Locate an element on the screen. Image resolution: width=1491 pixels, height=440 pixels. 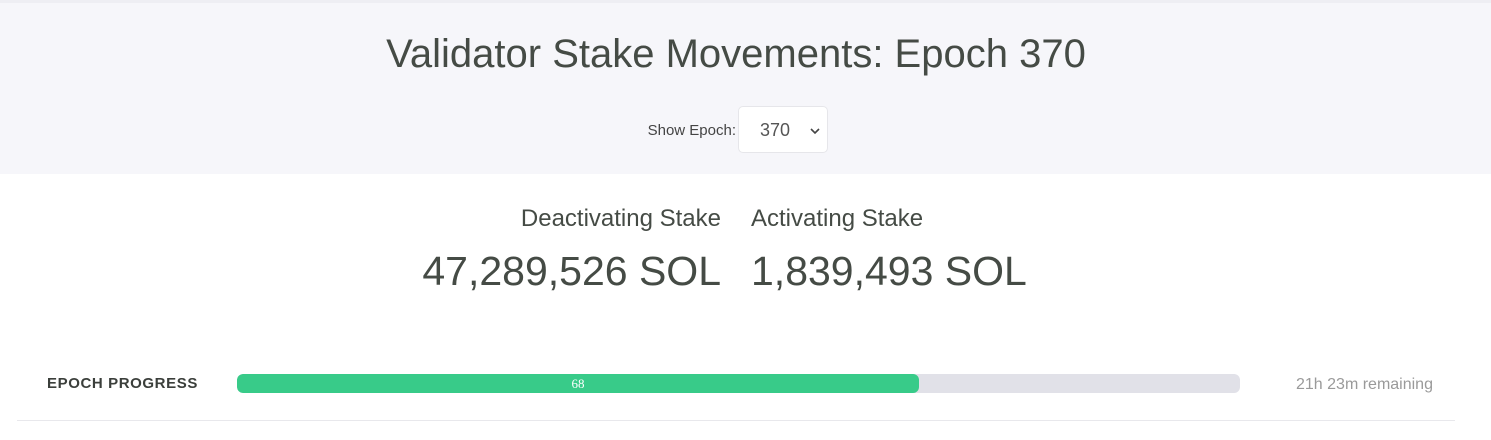
stat-value: 1,839,493 SOL is located at coordinates (889, 271).